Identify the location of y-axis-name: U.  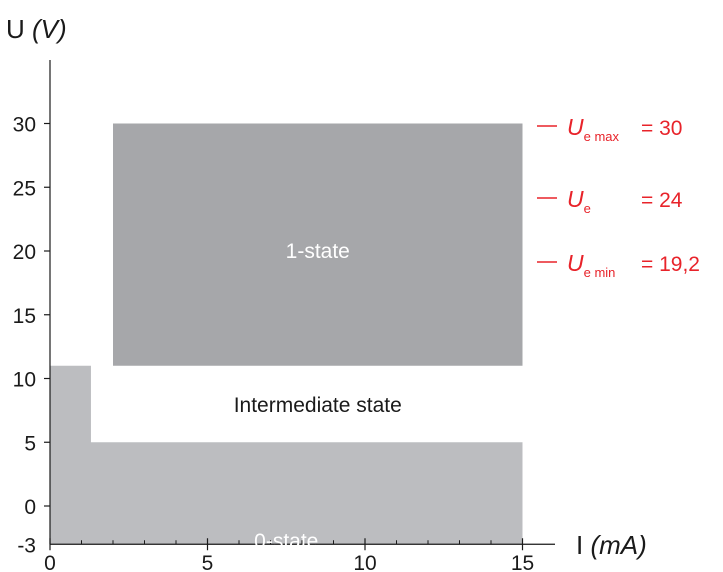
(19, 29).